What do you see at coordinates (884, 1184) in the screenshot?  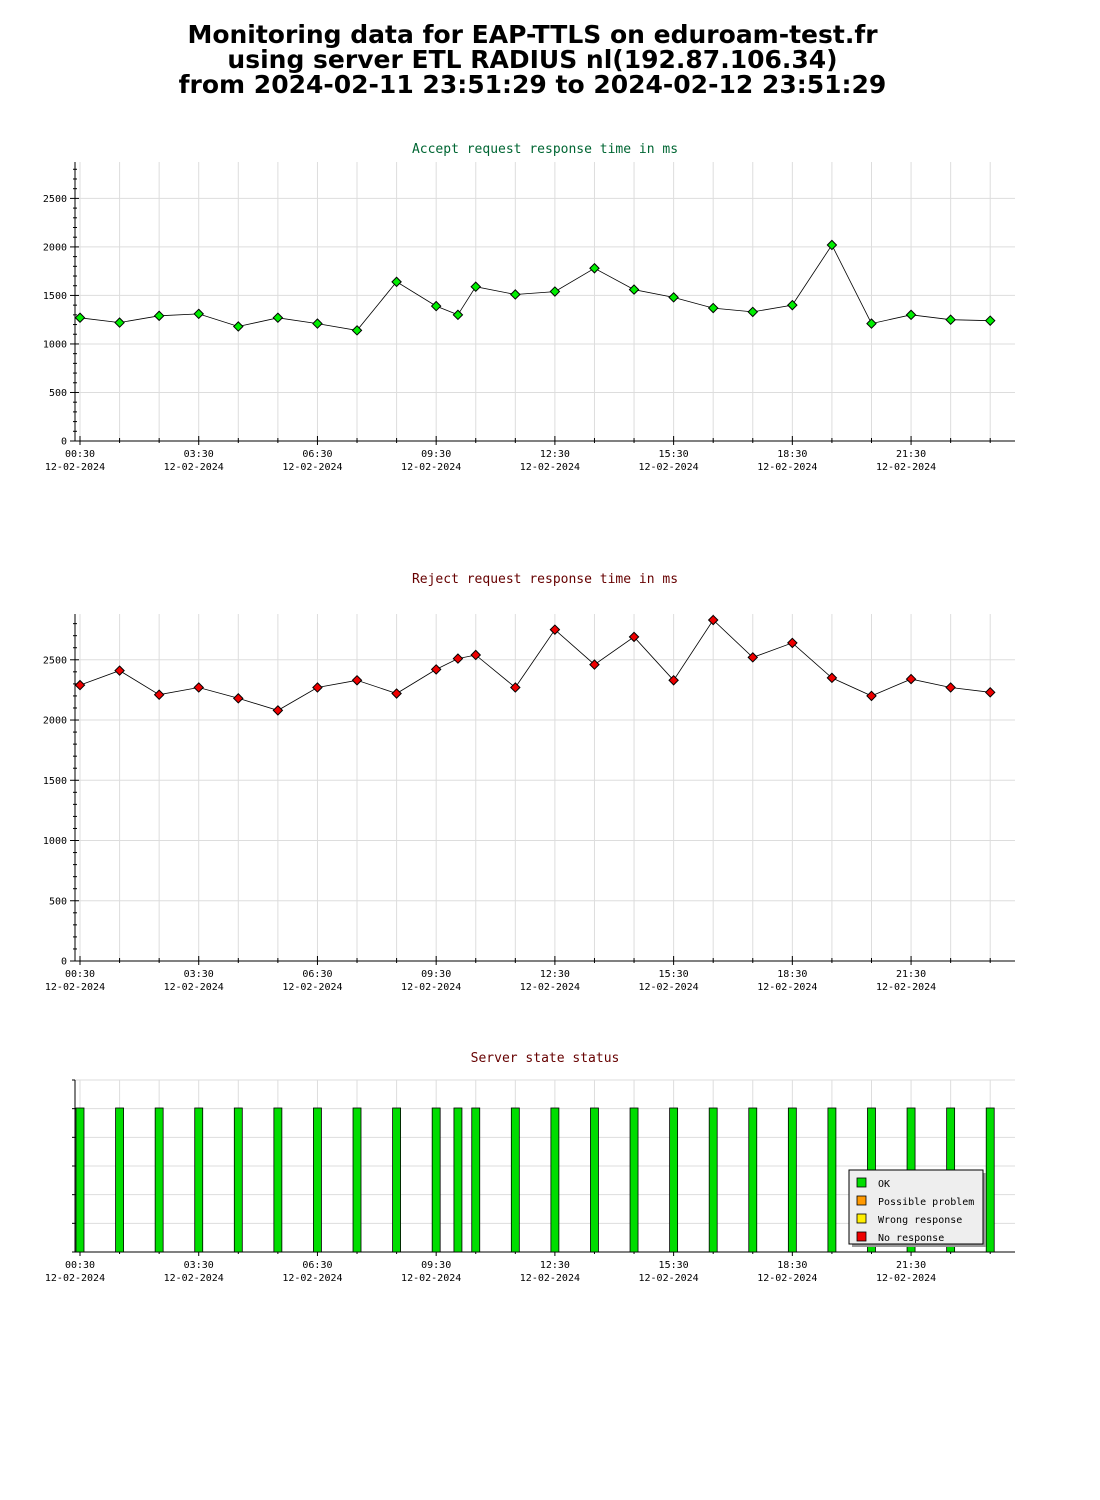 I see `legend-entry: OK` at bounding box center [884, 1184].